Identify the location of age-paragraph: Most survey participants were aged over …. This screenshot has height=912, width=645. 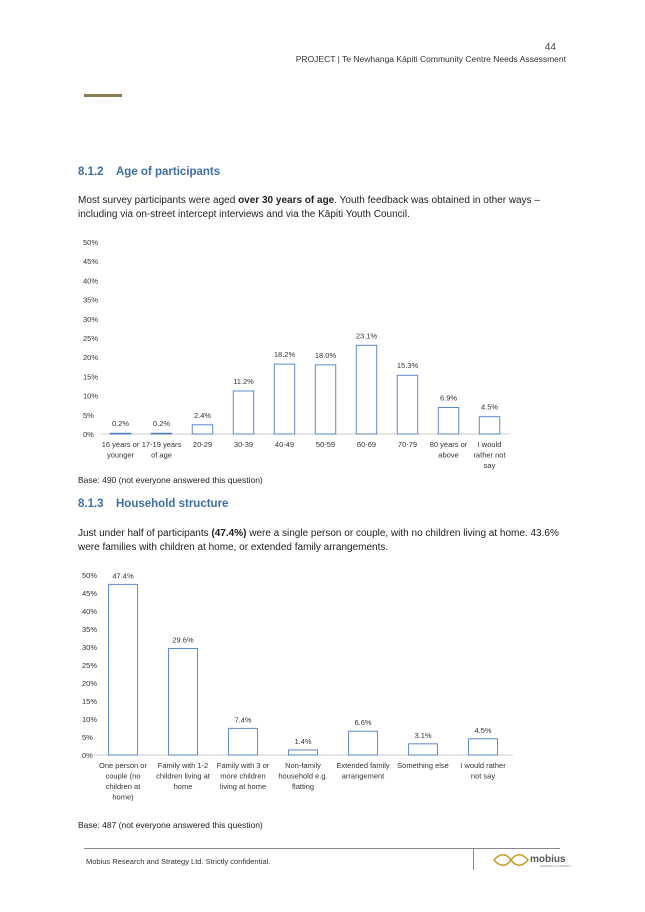
(328, 208).